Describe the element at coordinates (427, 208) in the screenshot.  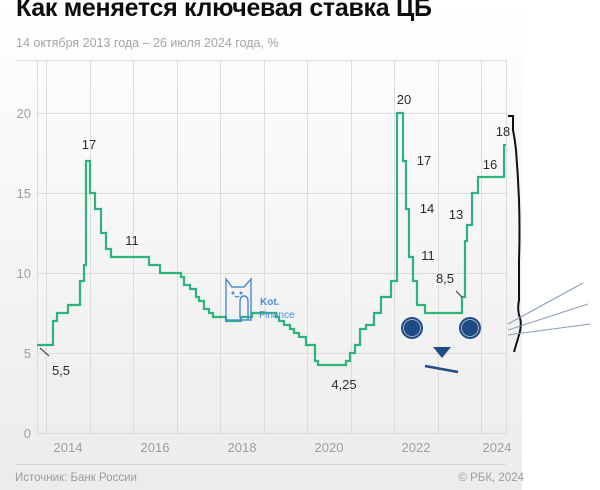
I see `annotation-14: 14` at that location.